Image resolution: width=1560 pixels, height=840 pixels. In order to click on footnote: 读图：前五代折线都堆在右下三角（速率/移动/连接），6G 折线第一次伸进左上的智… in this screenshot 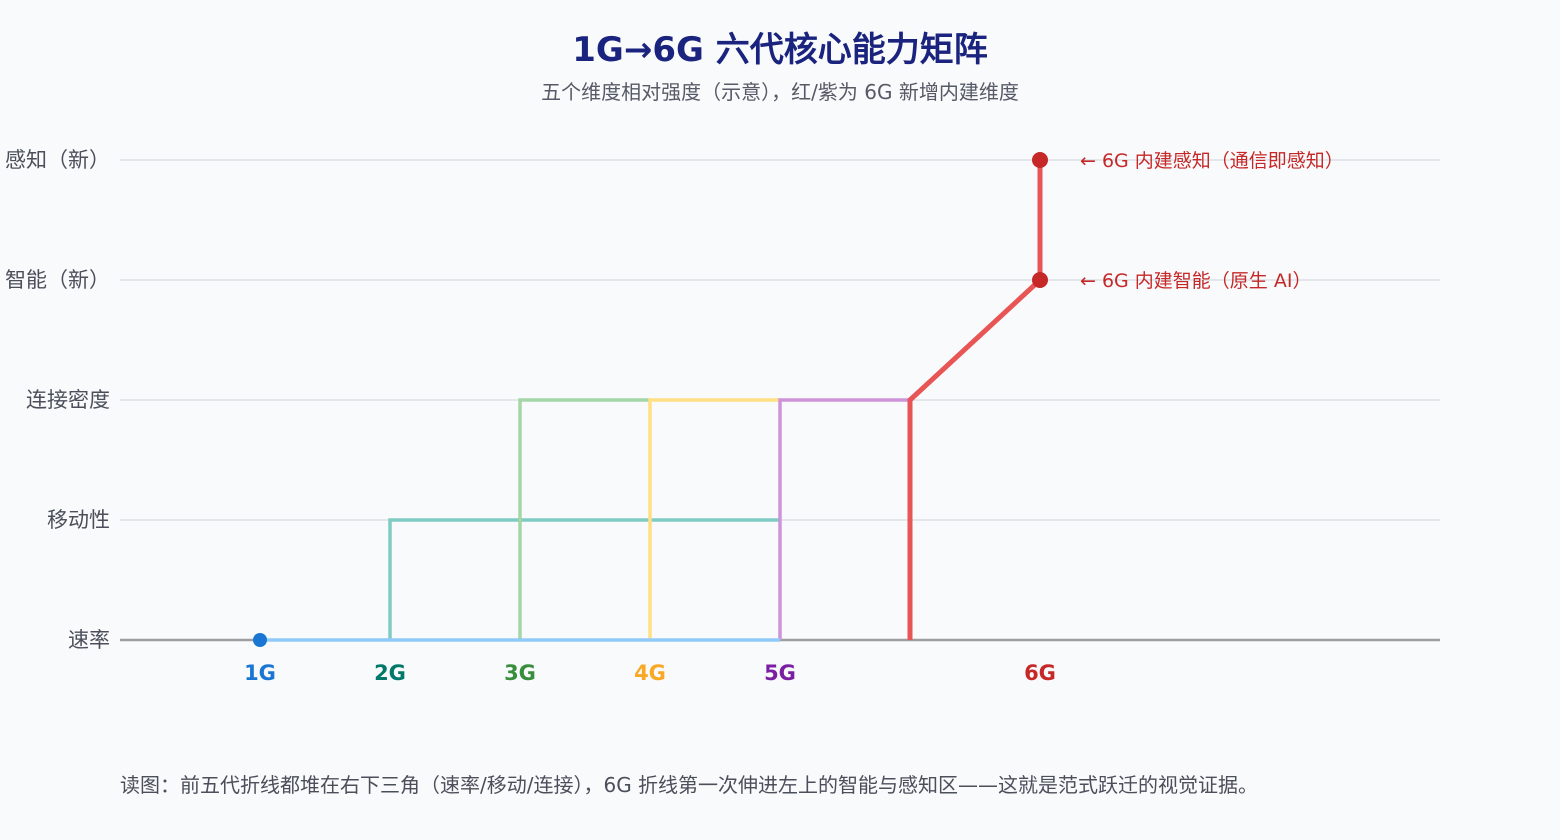, I will do `click(689, 785)`.